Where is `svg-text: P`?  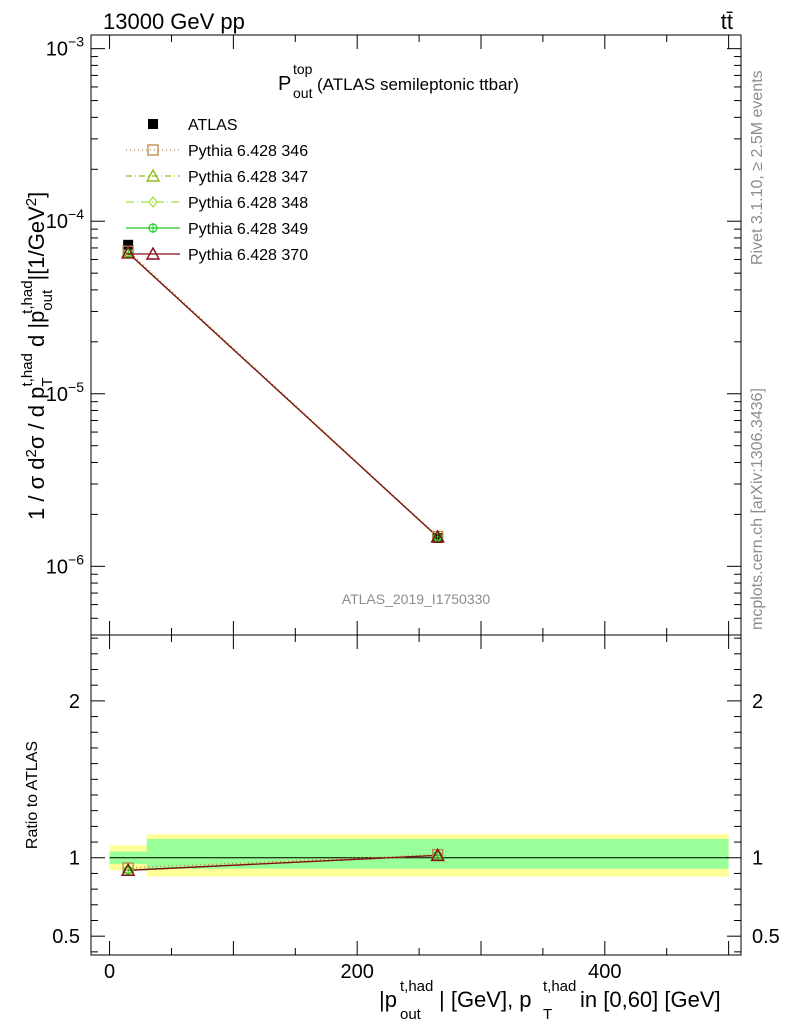 svg-text: P is located at coordinates (284, 84).